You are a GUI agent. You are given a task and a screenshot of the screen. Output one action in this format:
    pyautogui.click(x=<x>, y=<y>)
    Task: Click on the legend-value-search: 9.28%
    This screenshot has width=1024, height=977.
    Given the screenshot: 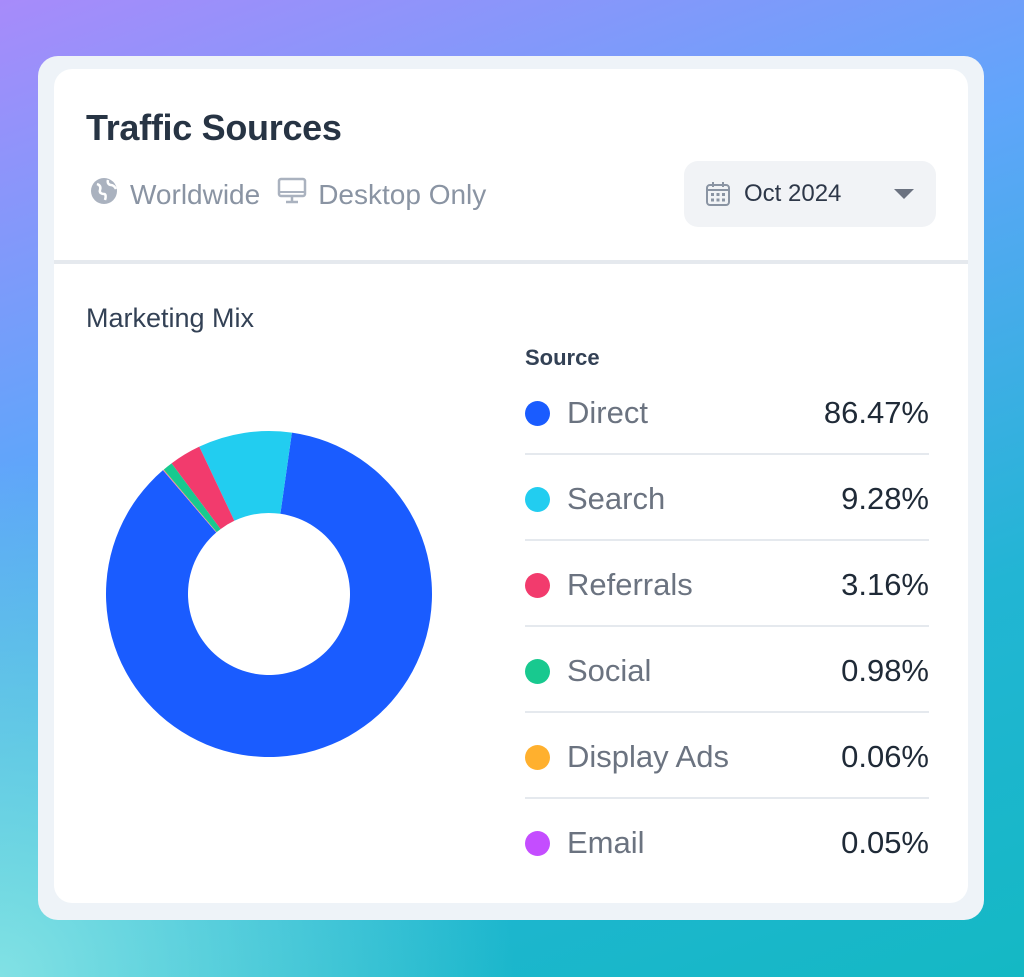 What is the action you would take?
    pyautogui.click(x=885, y=498)
    